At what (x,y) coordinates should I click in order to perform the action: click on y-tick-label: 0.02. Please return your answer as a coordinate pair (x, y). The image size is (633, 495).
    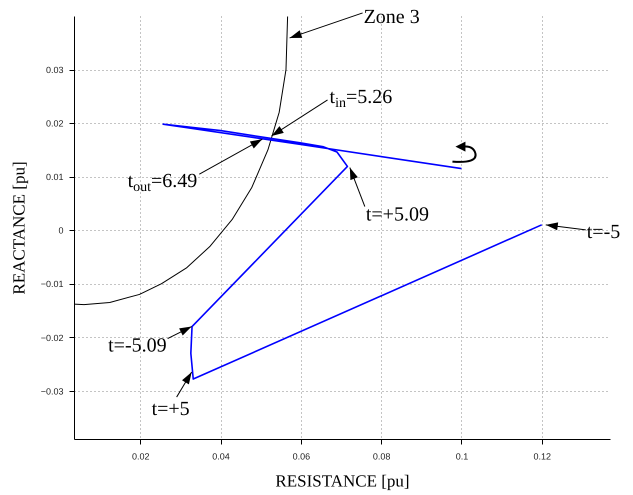
    Looking at the image, I should click on (55, 123).